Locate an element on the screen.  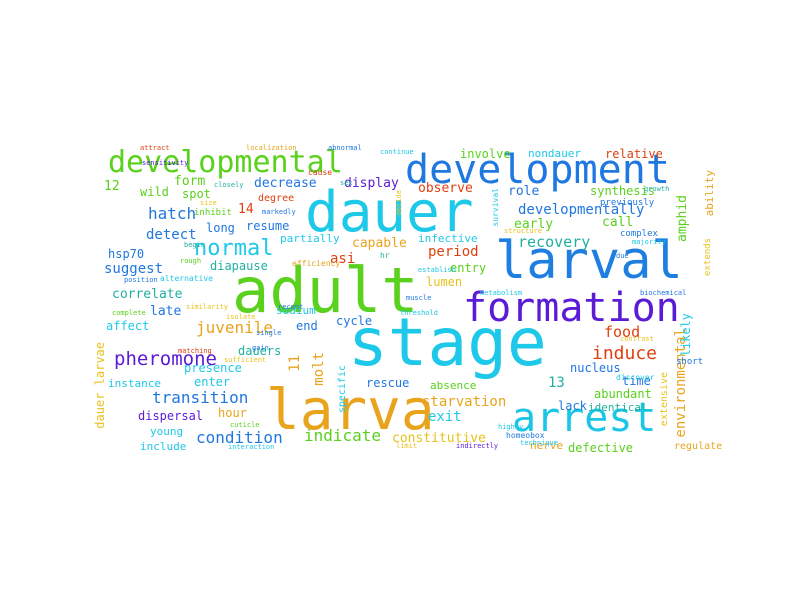
word-larval: larval is located at coordinates (589, 261).